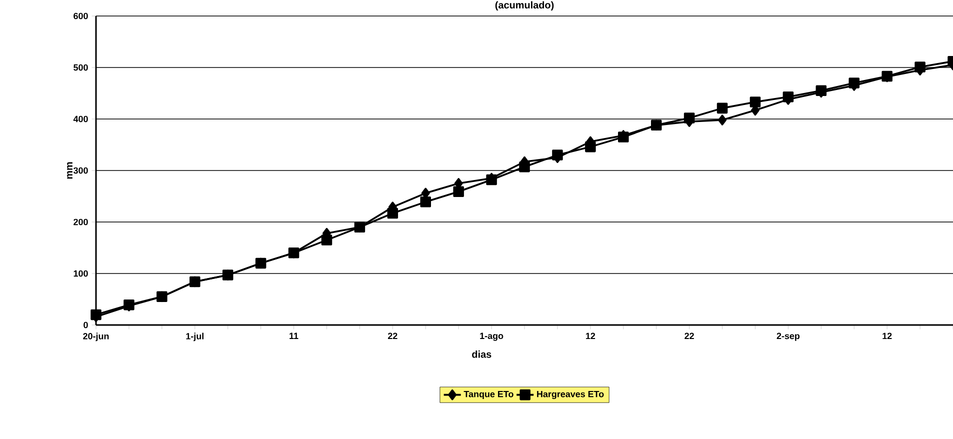 The image size is (953, 439). What do you see at coordinates (80, 170) in the screenshot?
I see `y-tick-label: 300` at bounding box center [80, 170].